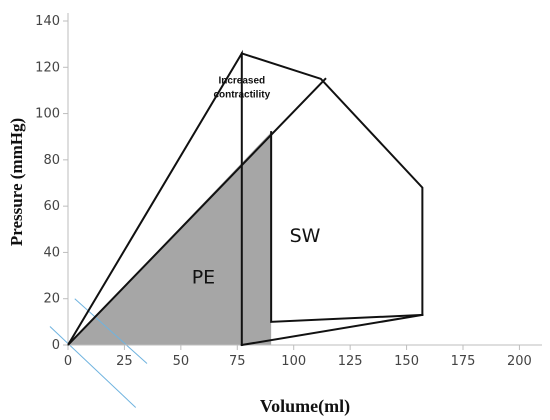 Image resolution: width=550 pixels, height=420 pixels. Describe the element at coordinates (51, 252) in the screenshot. I see `y-tick-label-2: 40` at that location.